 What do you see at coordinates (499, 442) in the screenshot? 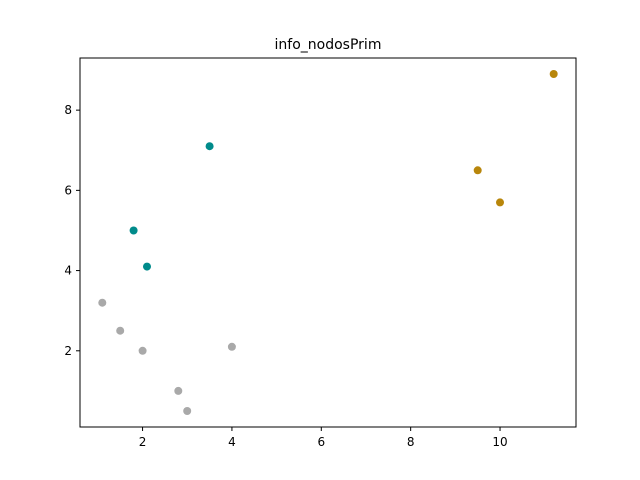
I see `x-tick-label: 10` at bounding box center [499, 442].